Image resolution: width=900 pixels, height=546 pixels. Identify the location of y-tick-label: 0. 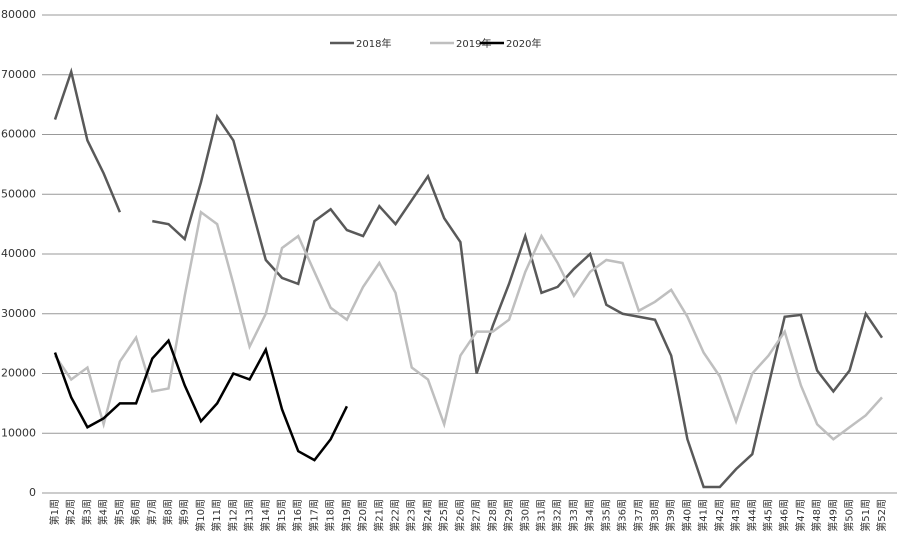
(32, 492).